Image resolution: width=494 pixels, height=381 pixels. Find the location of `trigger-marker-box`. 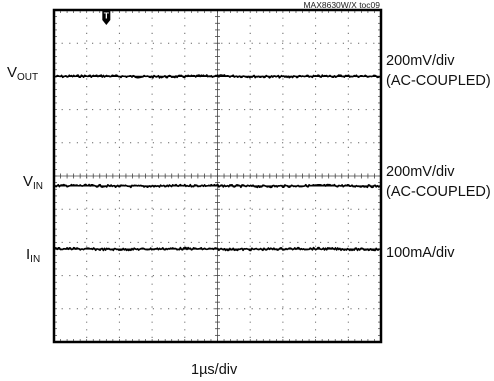

trigger-marker-box is located at coordinates (106, 15).